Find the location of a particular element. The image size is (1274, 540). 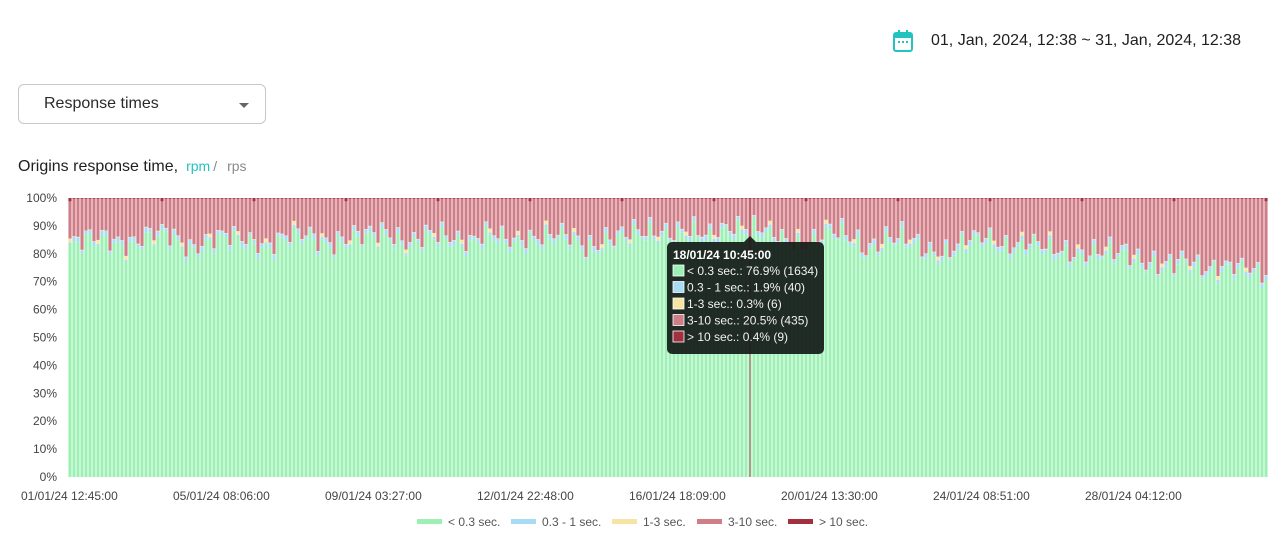

unit-toggle-rps: rps is located at coordinates (237, 166).